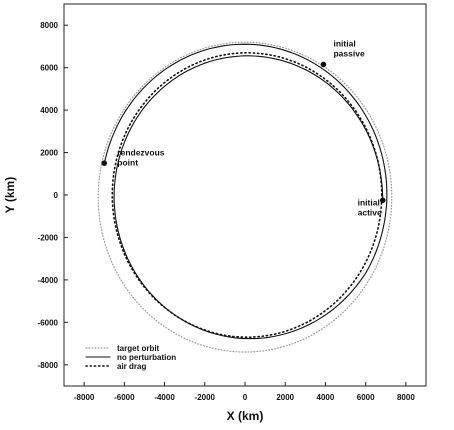 The height and width of the screenshot is (430, 454). Describe the element at coordinates (323, 64) in the screenshot. I see `marker-initial-passive` at that location.